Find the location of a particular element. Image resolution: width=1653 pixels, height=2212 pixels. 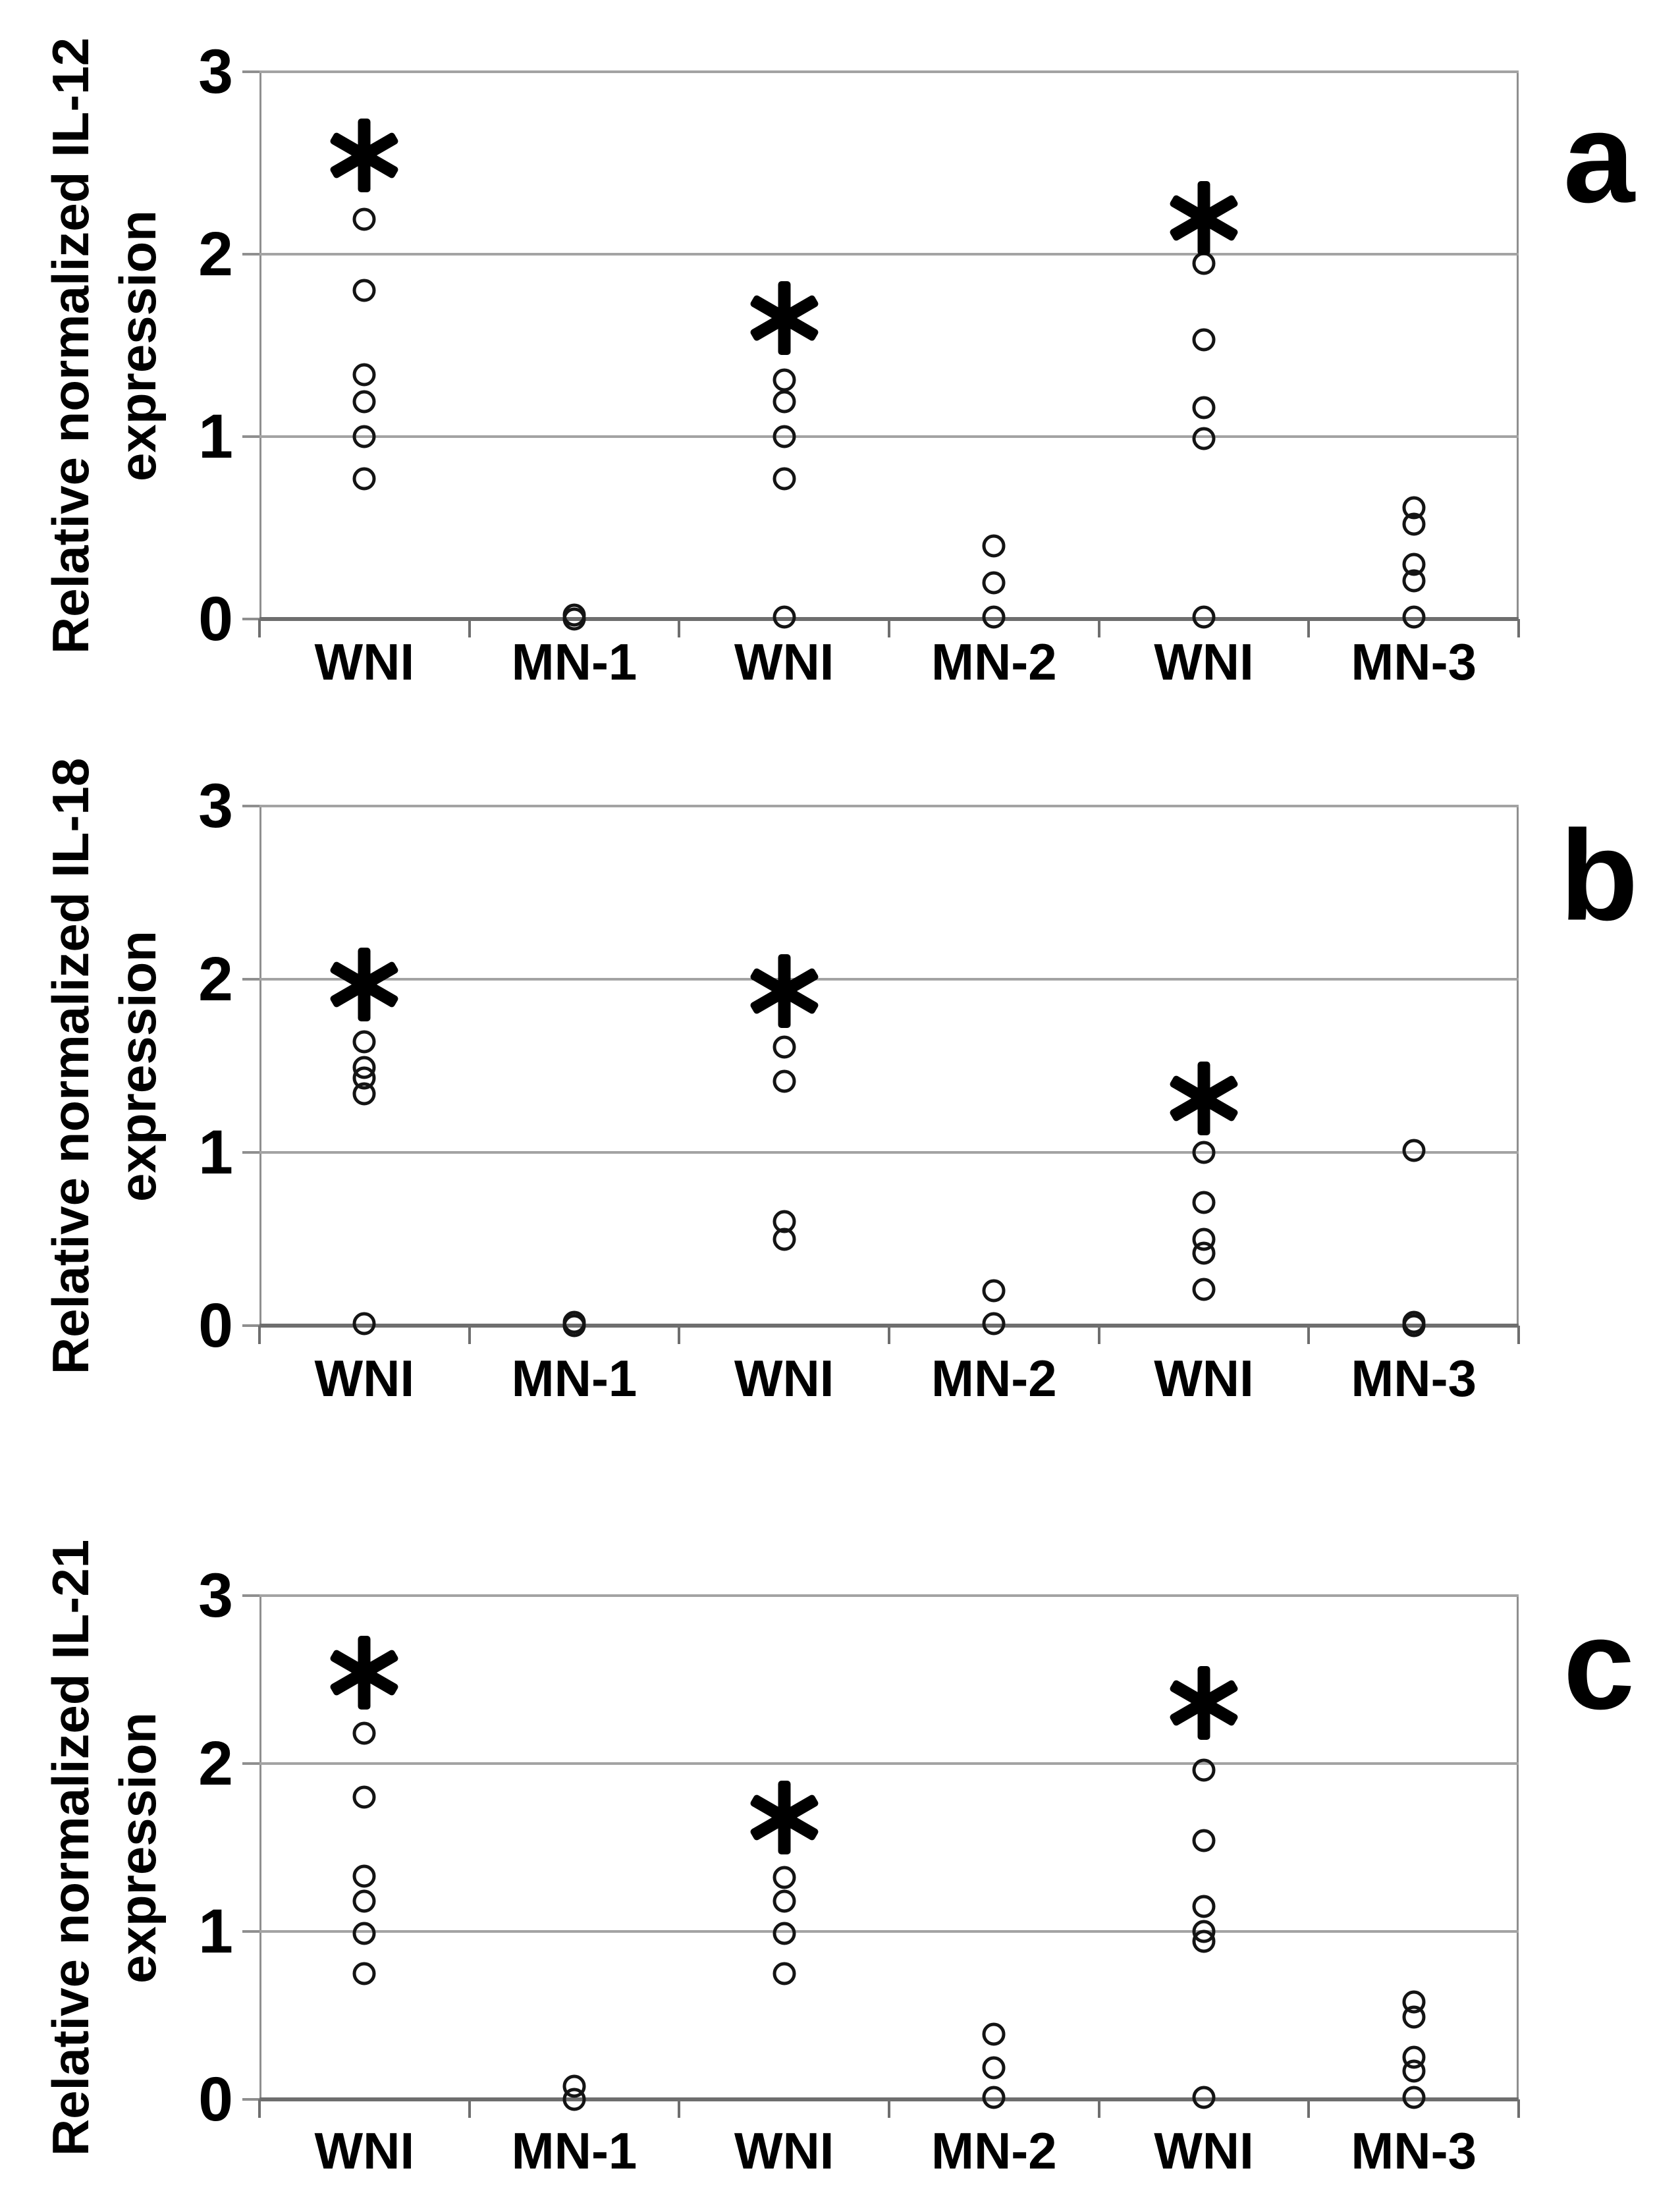

panel-letter: c is located at coordinates (1599, 1665).